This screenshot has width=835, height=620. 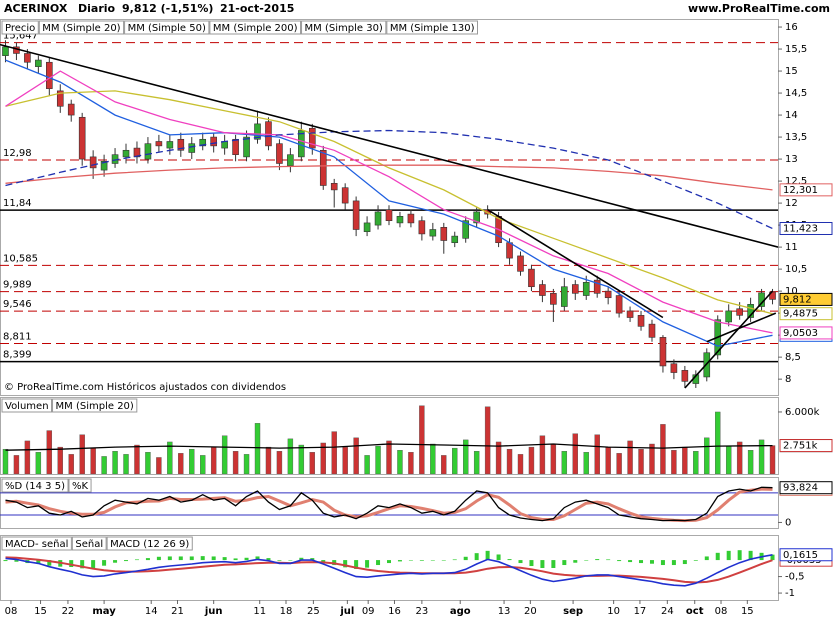 What do you see at coordinates (791, 115) in the screenshot?
I see `y-tick-label: 14` at bounding box center [791, 115].